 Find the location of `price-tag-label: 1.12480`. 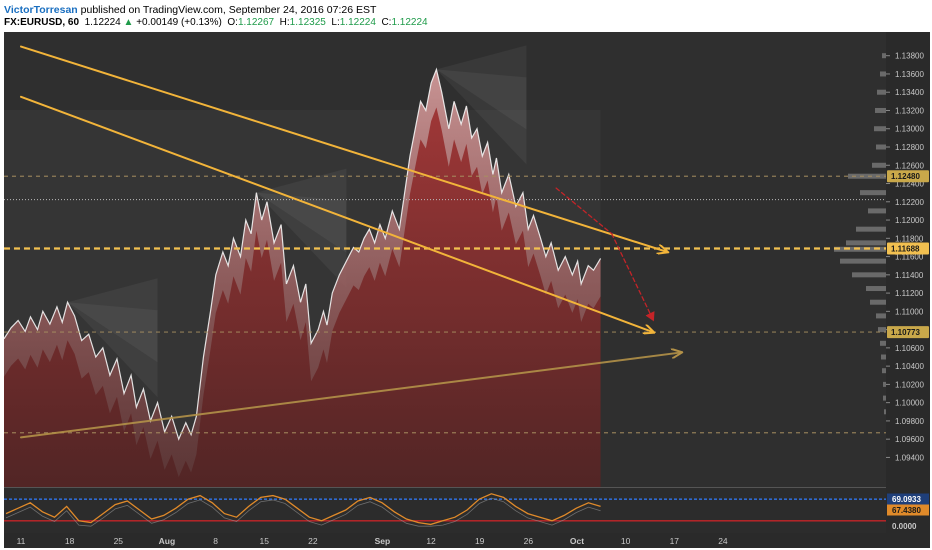

price-tag-label: 1.12480 is located at coordinates (905, 176).